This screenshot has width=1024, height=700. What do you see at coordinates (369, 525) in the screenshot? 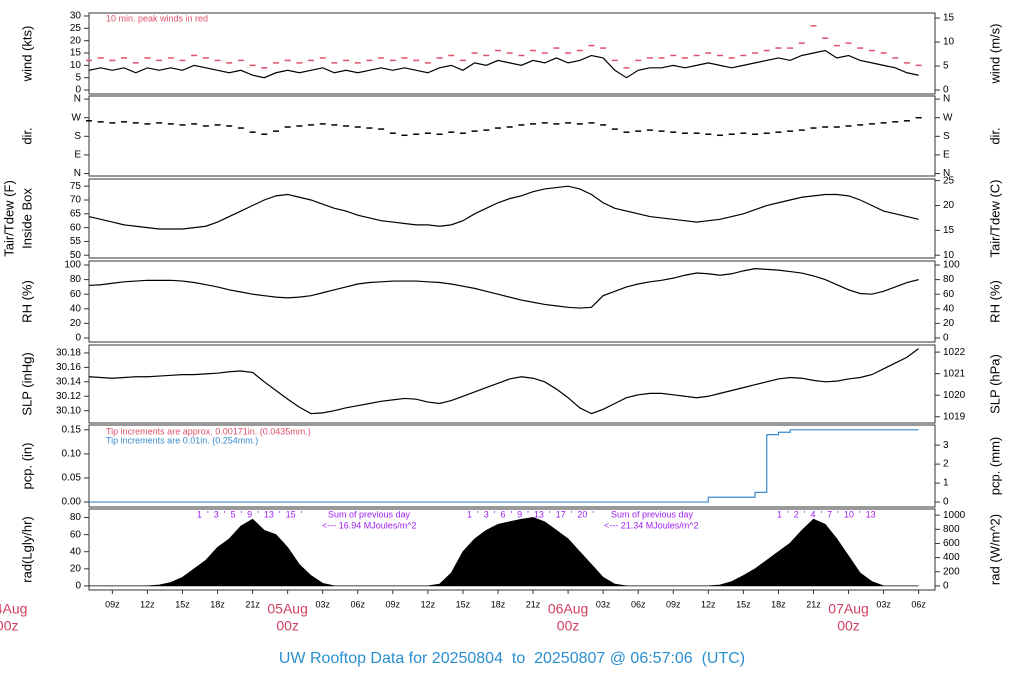
I see `annotation: <--- 16.94 MJoules/m^2` at bounding box center [369, 525].